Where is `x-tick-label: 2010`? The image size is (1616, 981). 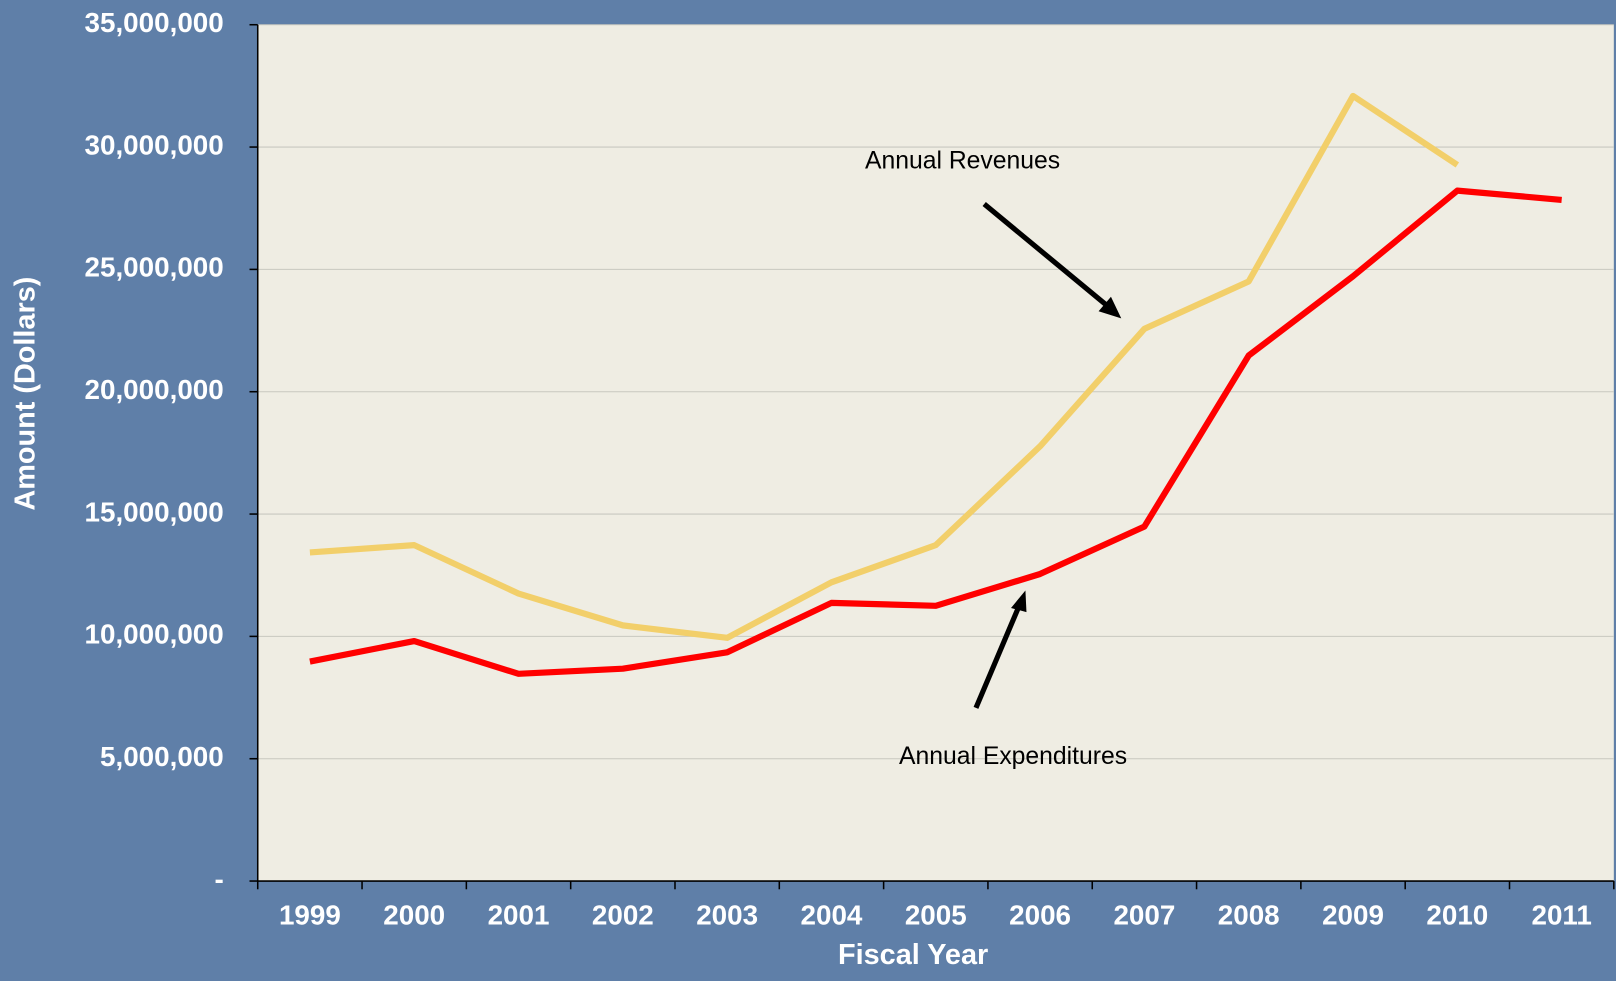
x-tick-label: 2010 is located at coordinates (1457, 914).